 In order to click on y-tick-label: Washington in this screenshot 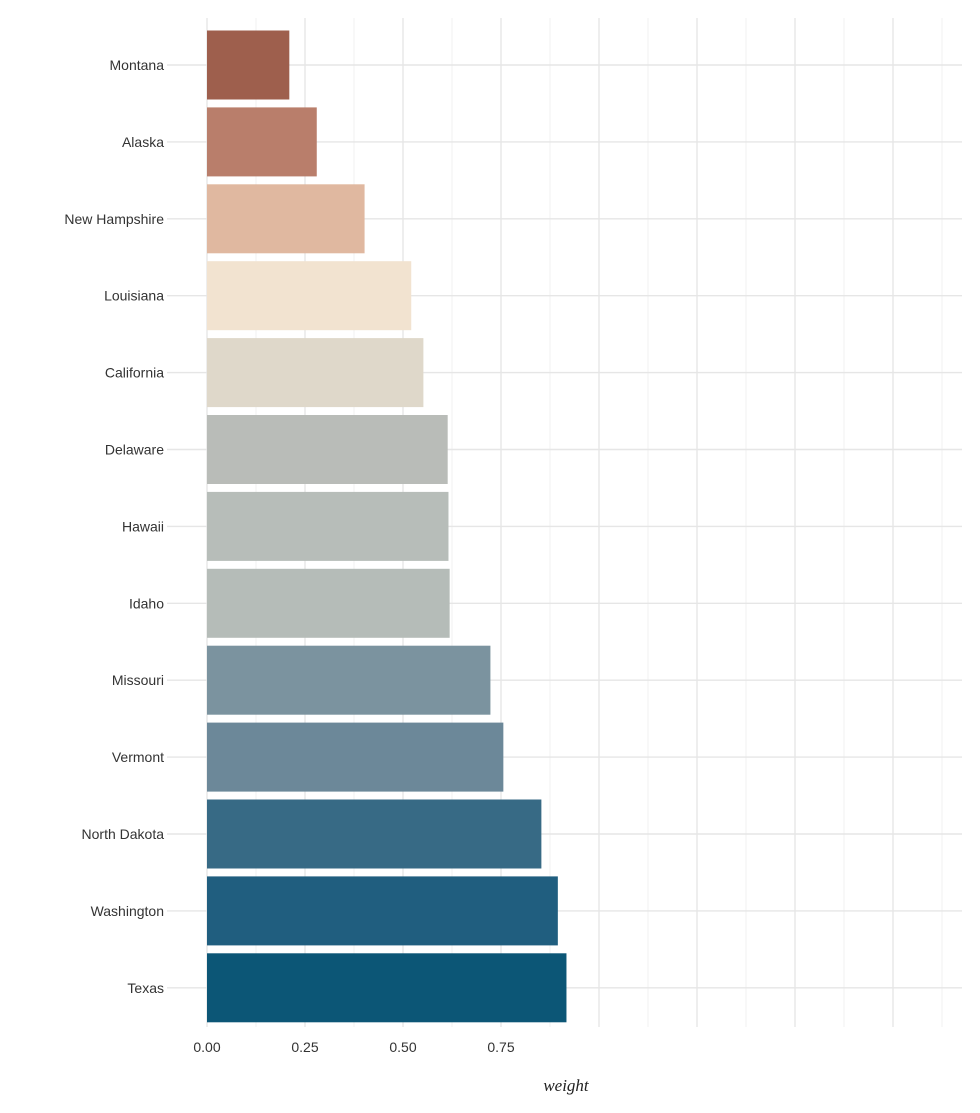, I will do `click(127, 911)`.